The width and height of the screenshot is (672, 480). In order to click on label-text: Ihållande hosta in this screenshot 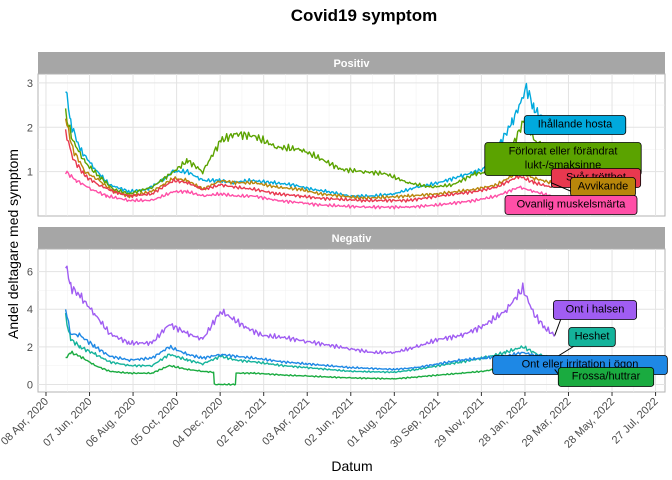, I will do `click(575, 125)`.